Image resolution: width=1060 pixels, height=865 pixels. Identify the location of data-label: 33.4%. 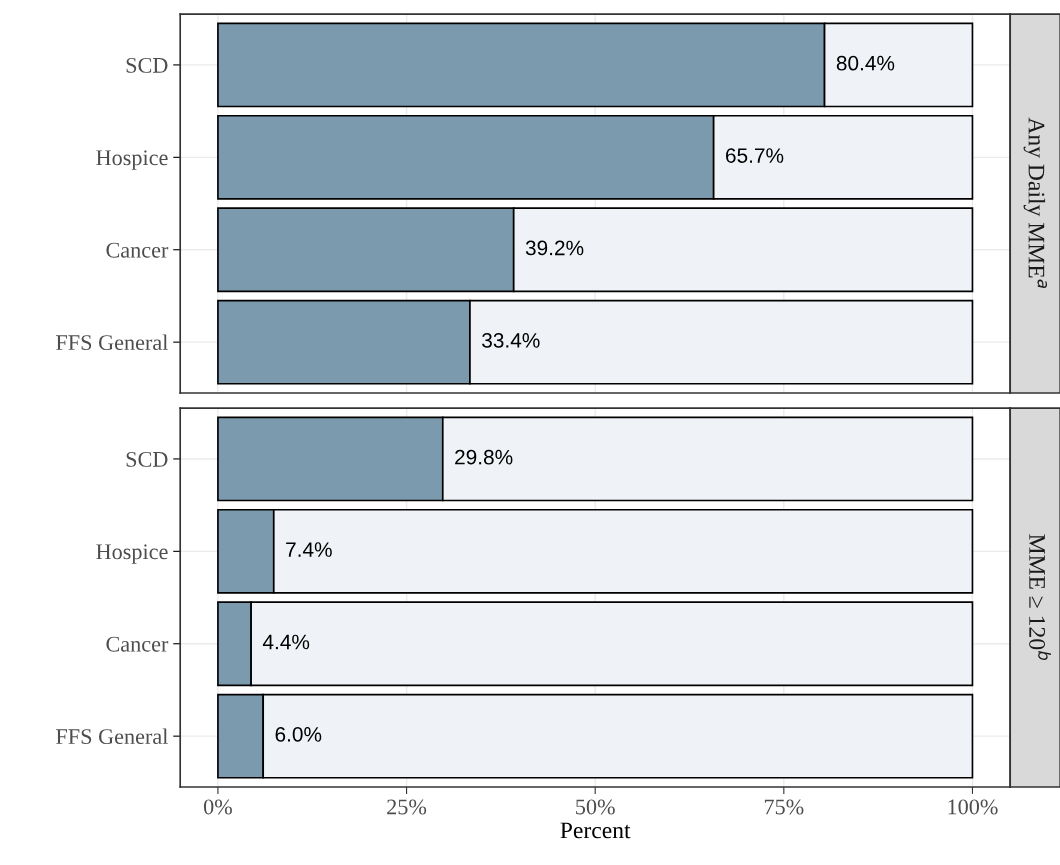
(511, 340).